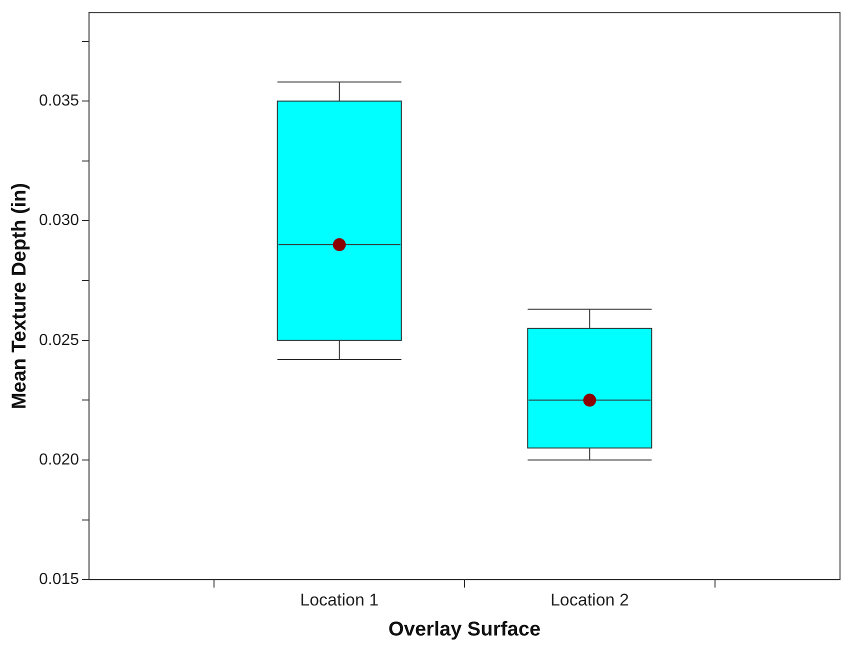  I want to click on y-tick-label: 0.030, so click(59, 221).